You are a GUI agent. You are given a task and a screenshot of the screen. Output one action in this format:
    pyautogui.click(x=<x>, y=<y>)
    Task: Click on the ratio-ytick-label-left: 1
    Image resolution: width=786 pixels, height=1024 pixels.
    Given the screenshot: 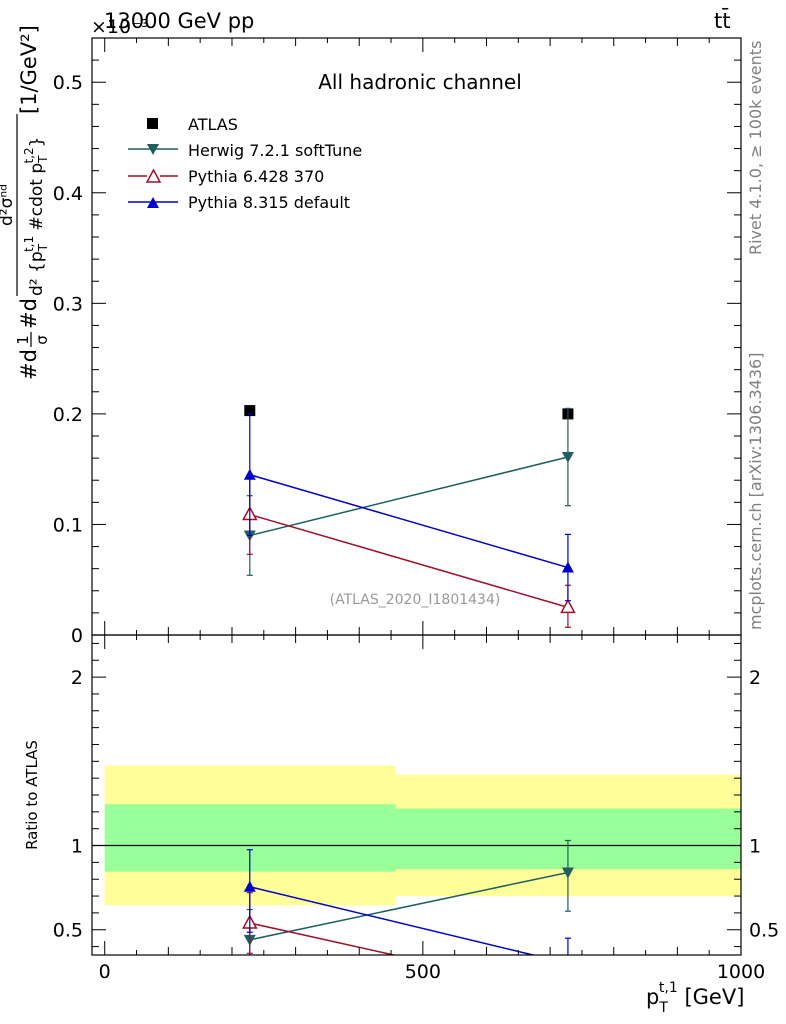 What is the action you would take?
    pyautogui.click(x=77, y=847)
    